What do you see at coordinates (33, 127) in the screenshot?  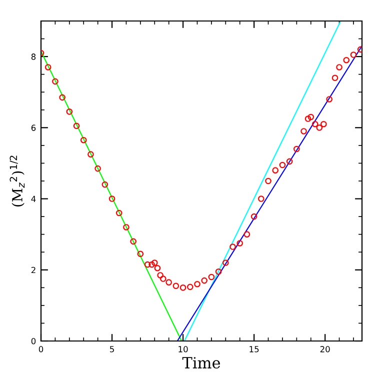 I see `y-tick-label: 6` at bounding box center [33, 127].